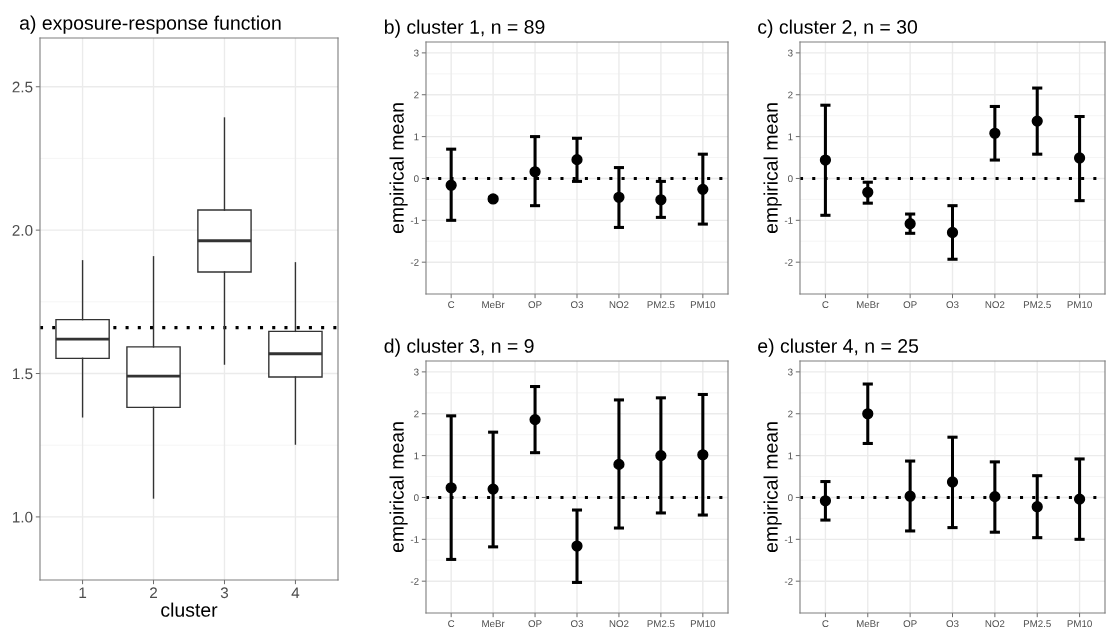 The width and height of the screenshot is (1109, 631). What do you see at coordinates (22, 87) in the screenshot?
I see `y-tick-label: 2.5` at bounding box center [22, 87].